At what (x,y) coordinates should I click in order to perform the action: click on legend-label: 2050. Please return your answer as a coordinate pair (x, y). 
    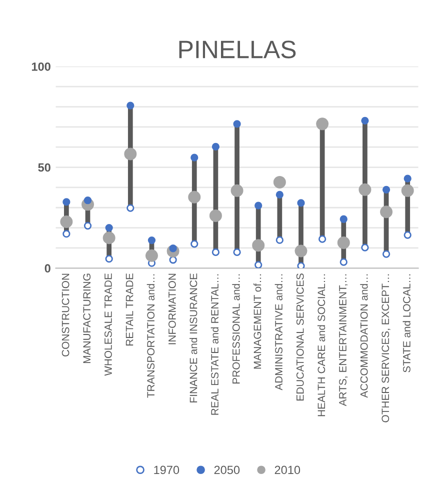
    Looking at the image, I should click on (227, 470).